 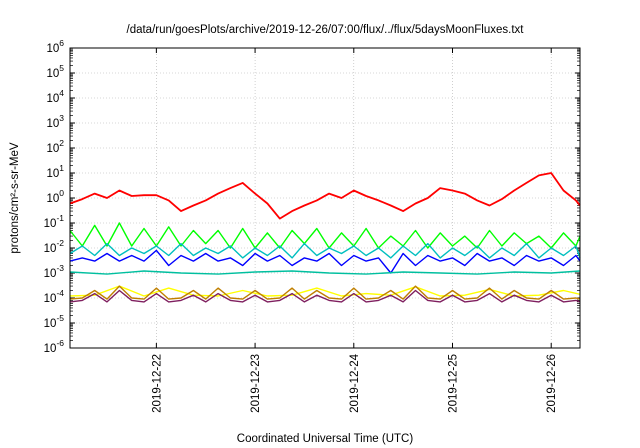 What do you see at coordinates (55, 71) in the screenshot?
I see `y-tick-label: 10⁵` at bounding box center [55, 71].